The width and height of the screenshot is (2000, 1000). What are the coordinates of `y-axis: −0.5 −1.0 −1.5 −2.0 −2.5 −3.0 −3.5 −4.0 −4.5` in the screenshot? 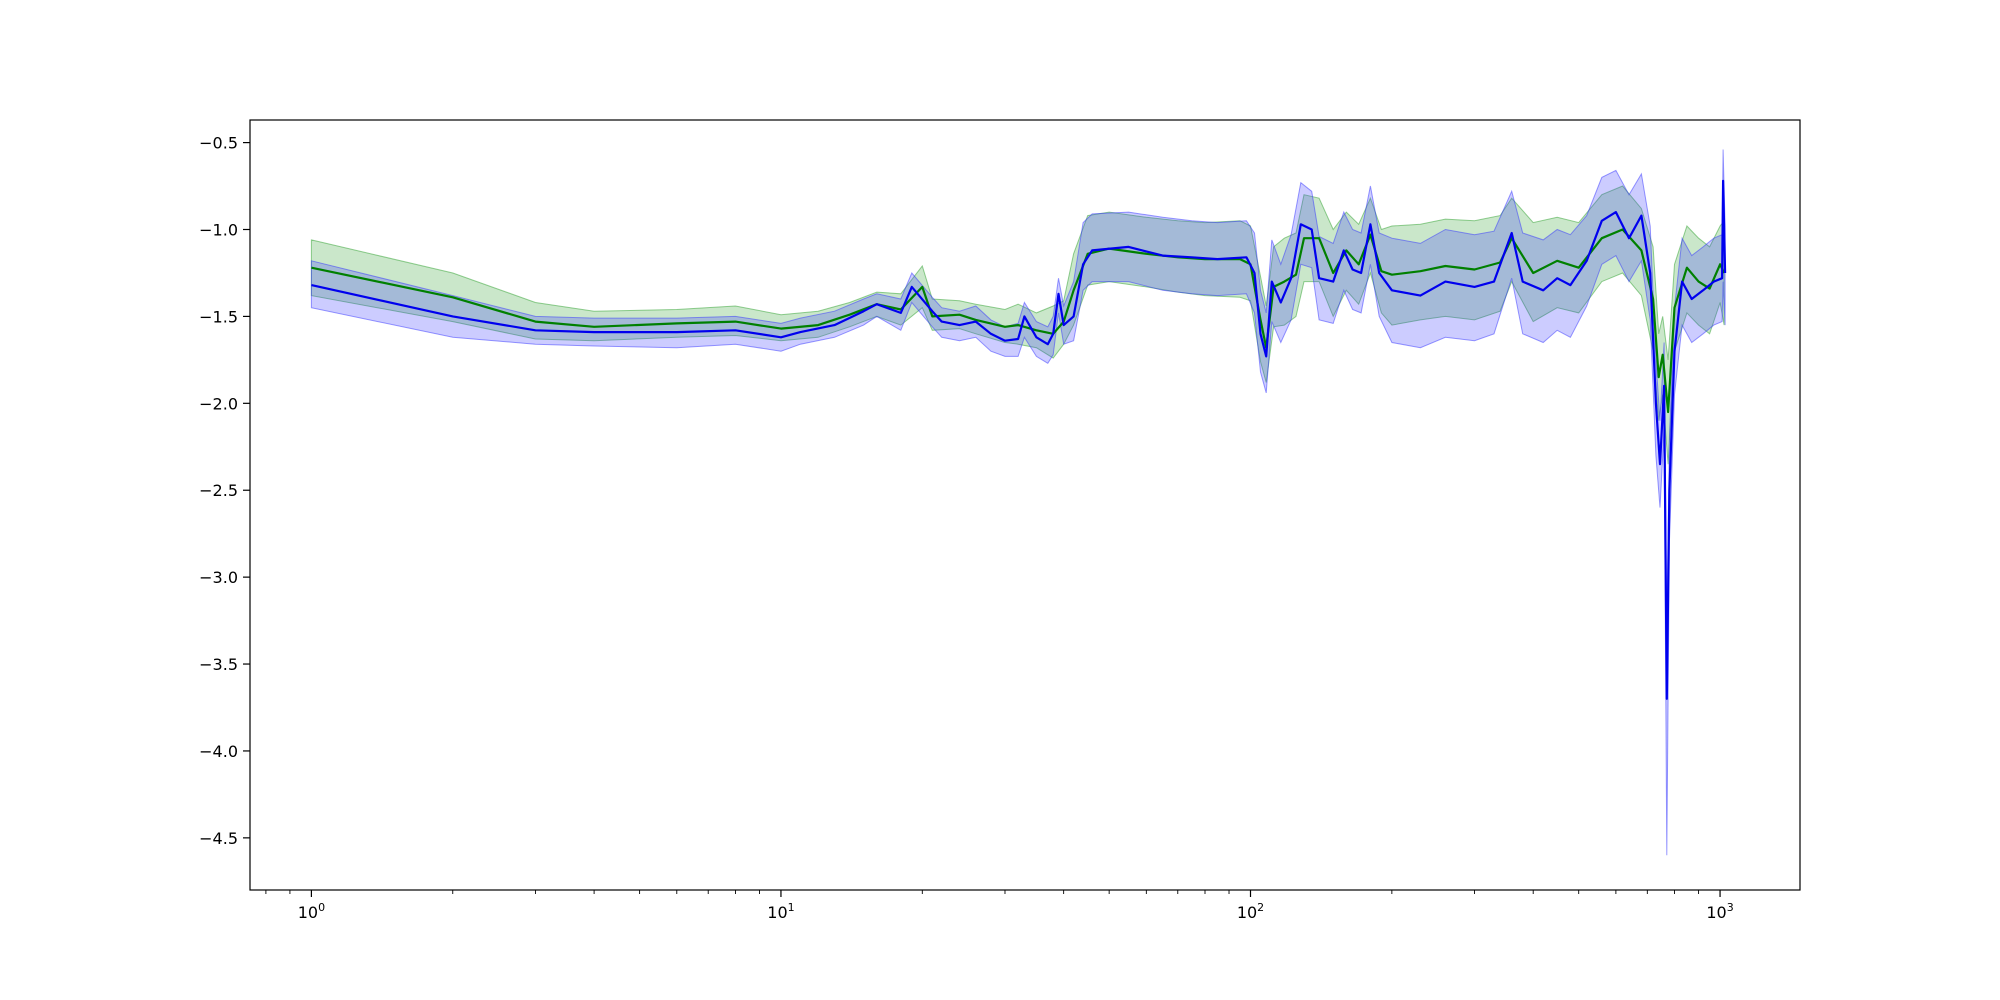 It's located at (224, 491).